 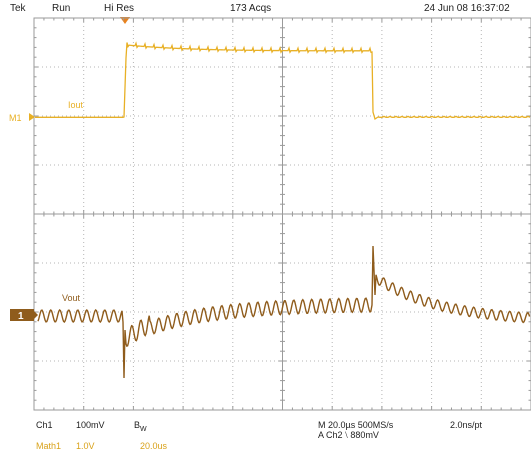 What do you see at coordinates (36, 315) in the screenshot?
I see `ch1-marker-arrow` at bounding box center [36, 315].